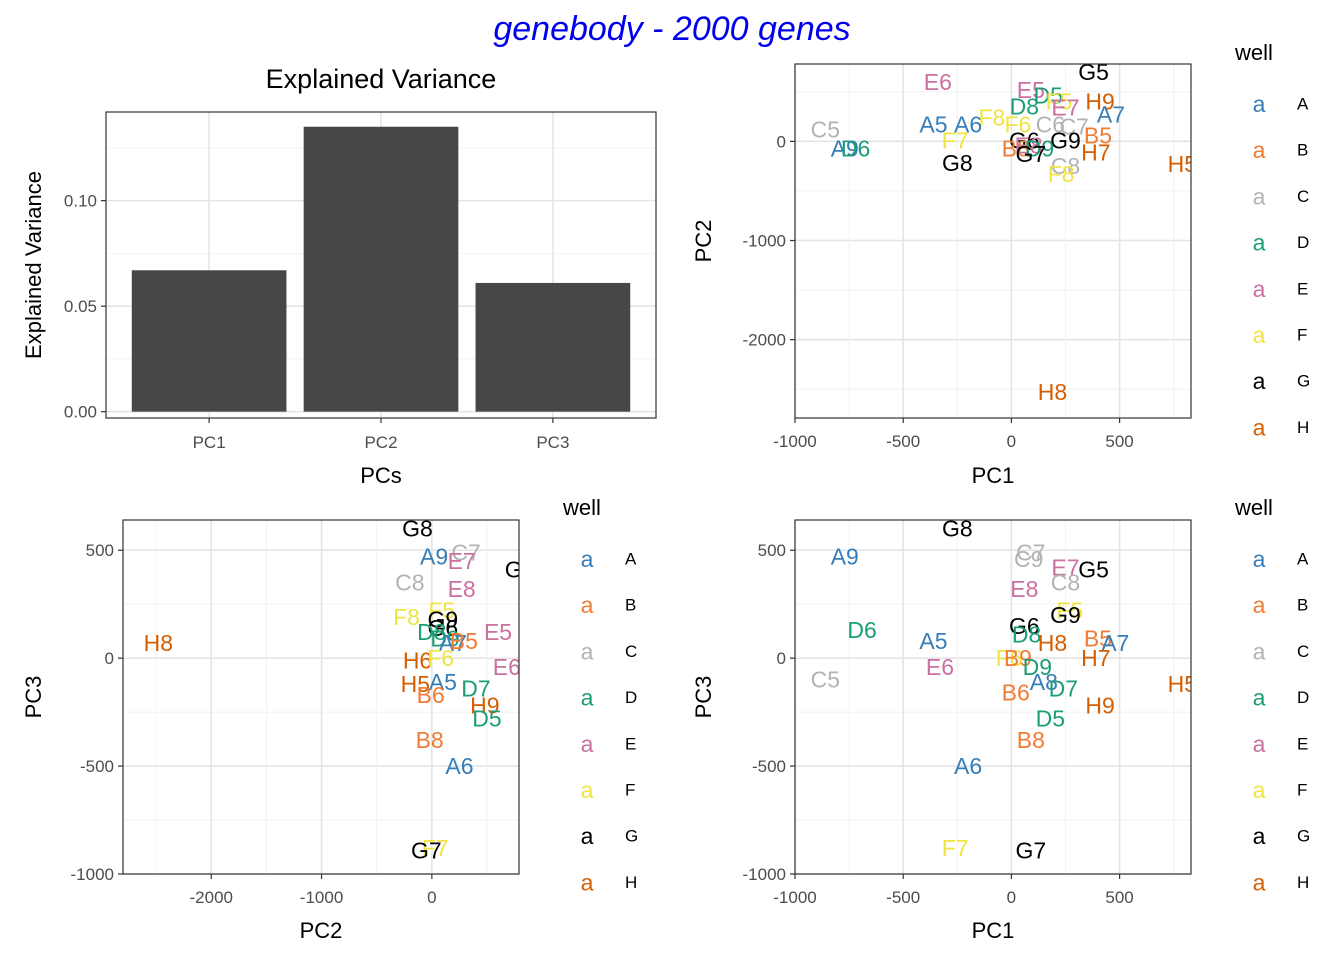 Image resolution: width=1344 pixels, height=960 pixels. What do you see at coordinates (587, 836) in the screenshot?
I see `legend-key-g: a` at bounding box center [587, 836].